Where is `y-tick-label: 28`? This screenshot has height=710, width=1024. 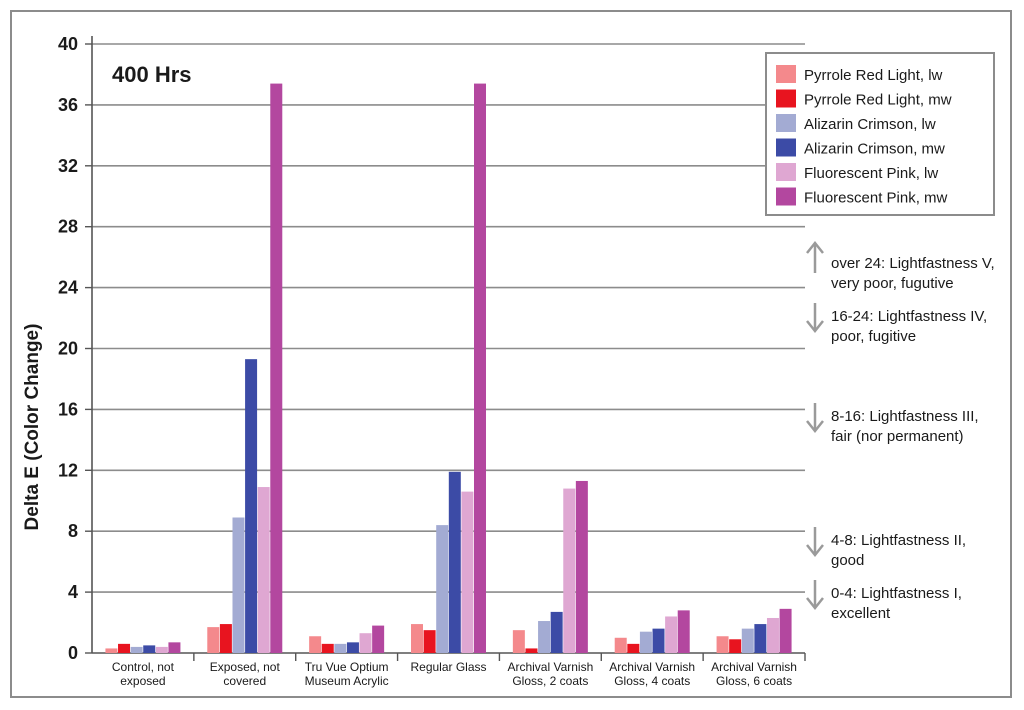
y-tick-label: 28 is located at coordinates (68, 227).